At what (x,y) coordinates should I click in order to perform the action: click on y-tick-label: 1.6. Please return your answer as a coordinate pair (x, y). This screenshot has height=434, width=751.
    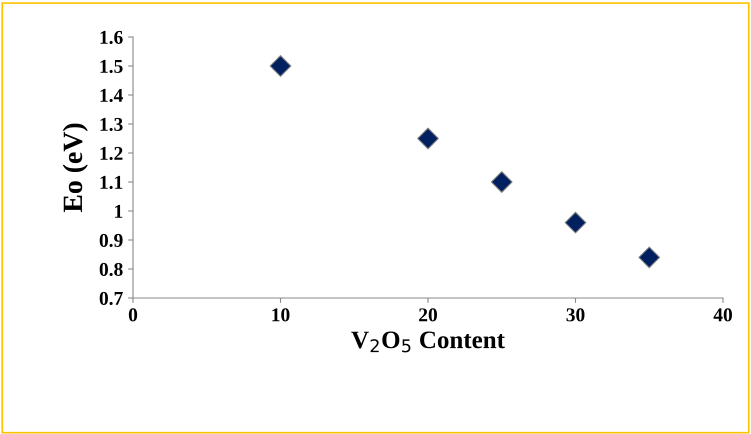
    Looking at the image, I should click on (111, 37).